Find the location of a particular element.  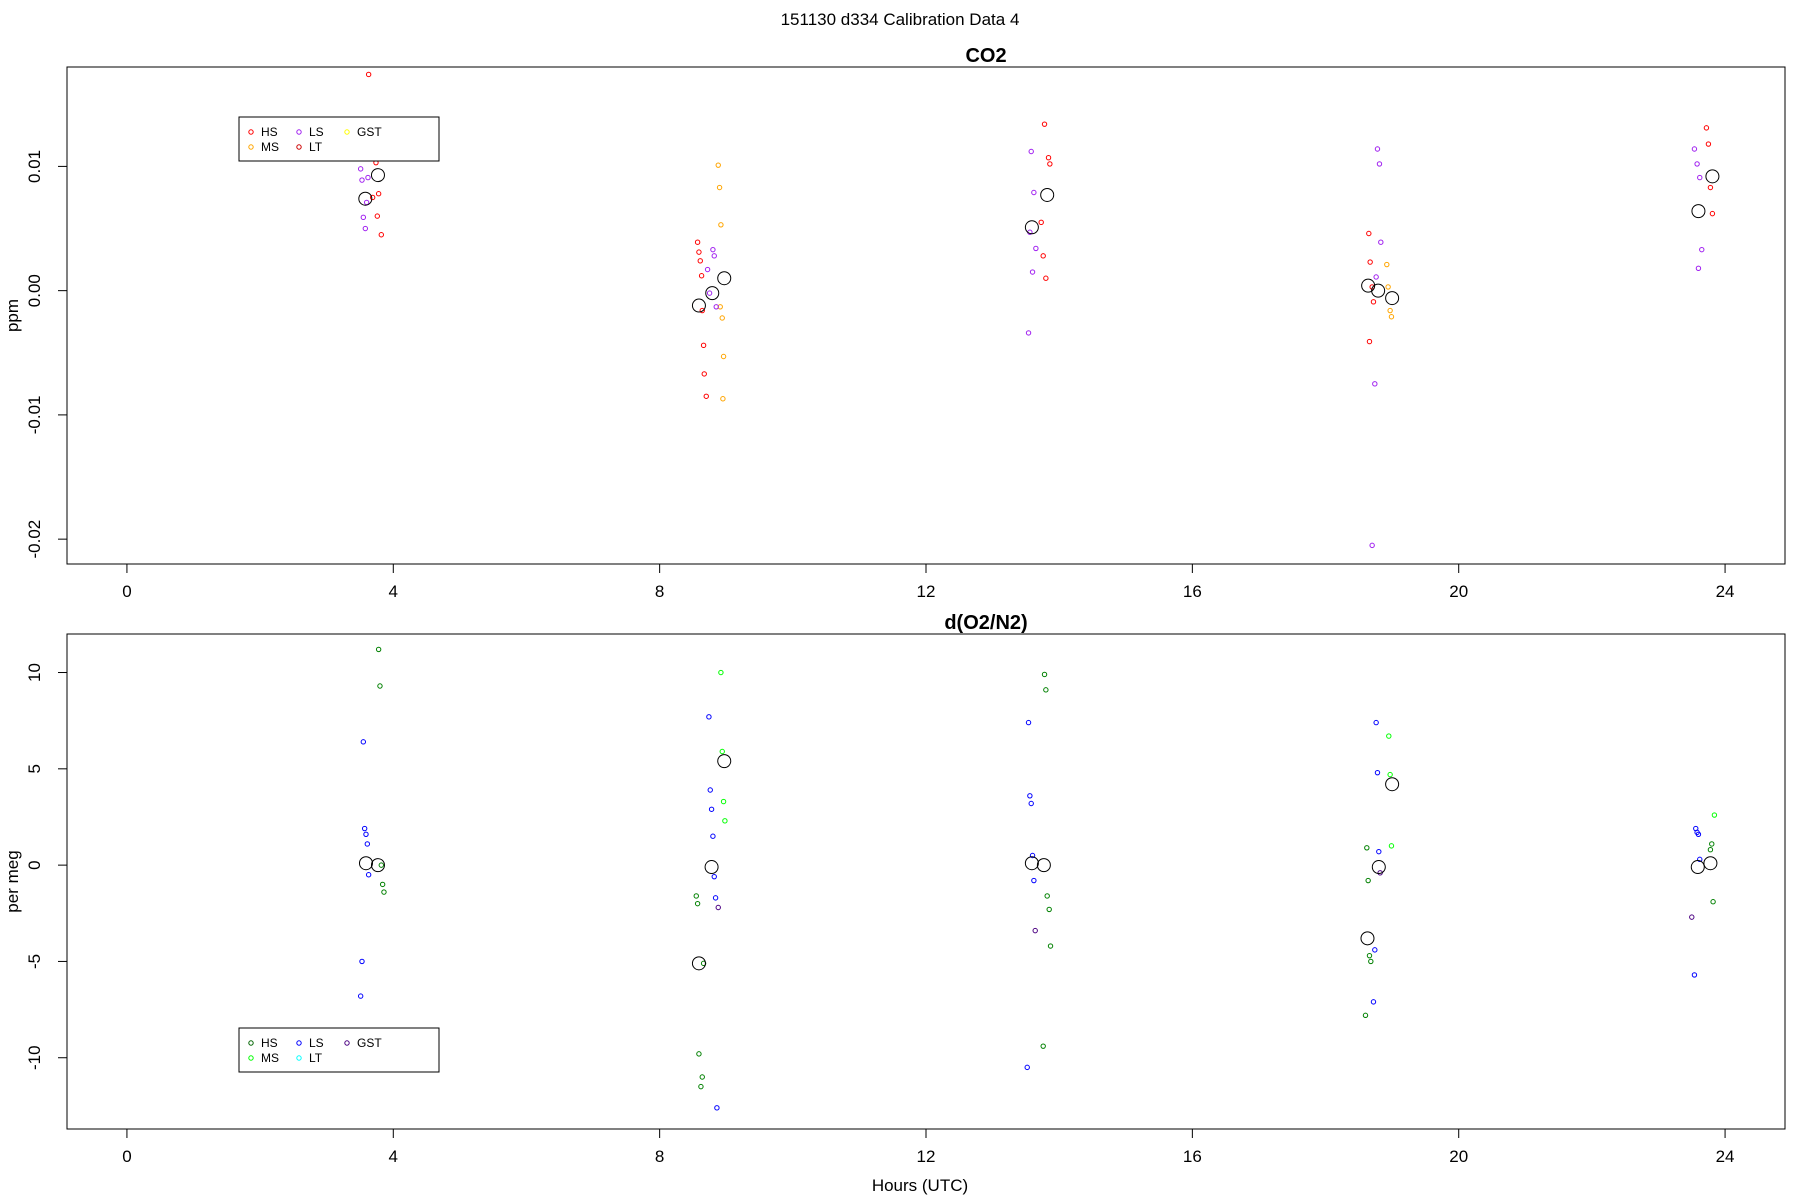

page-title: 151130 d334 Calibration Data 4 is located at coordinates (900, 19).